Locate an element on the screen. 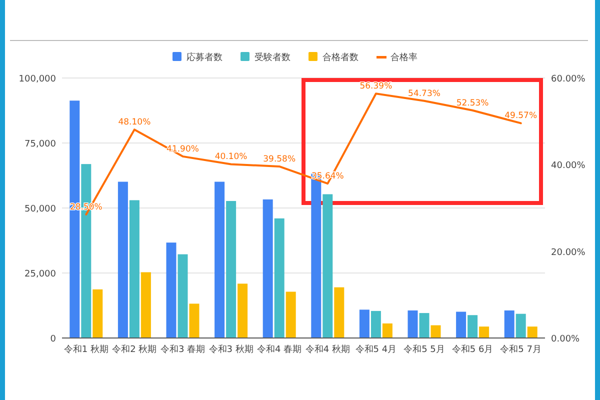 The image size is (600, 400). y2-tick-label: 20.00% is located at coordinates (568, 253).